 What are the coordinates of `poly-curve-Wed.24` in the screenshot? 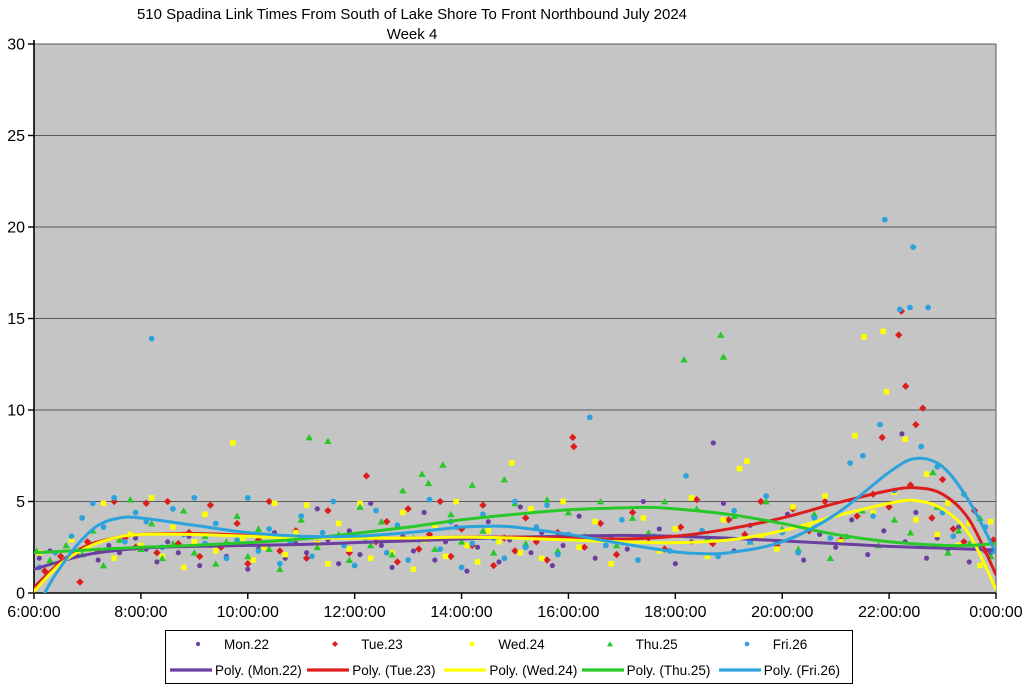 It's located at (515, 545).